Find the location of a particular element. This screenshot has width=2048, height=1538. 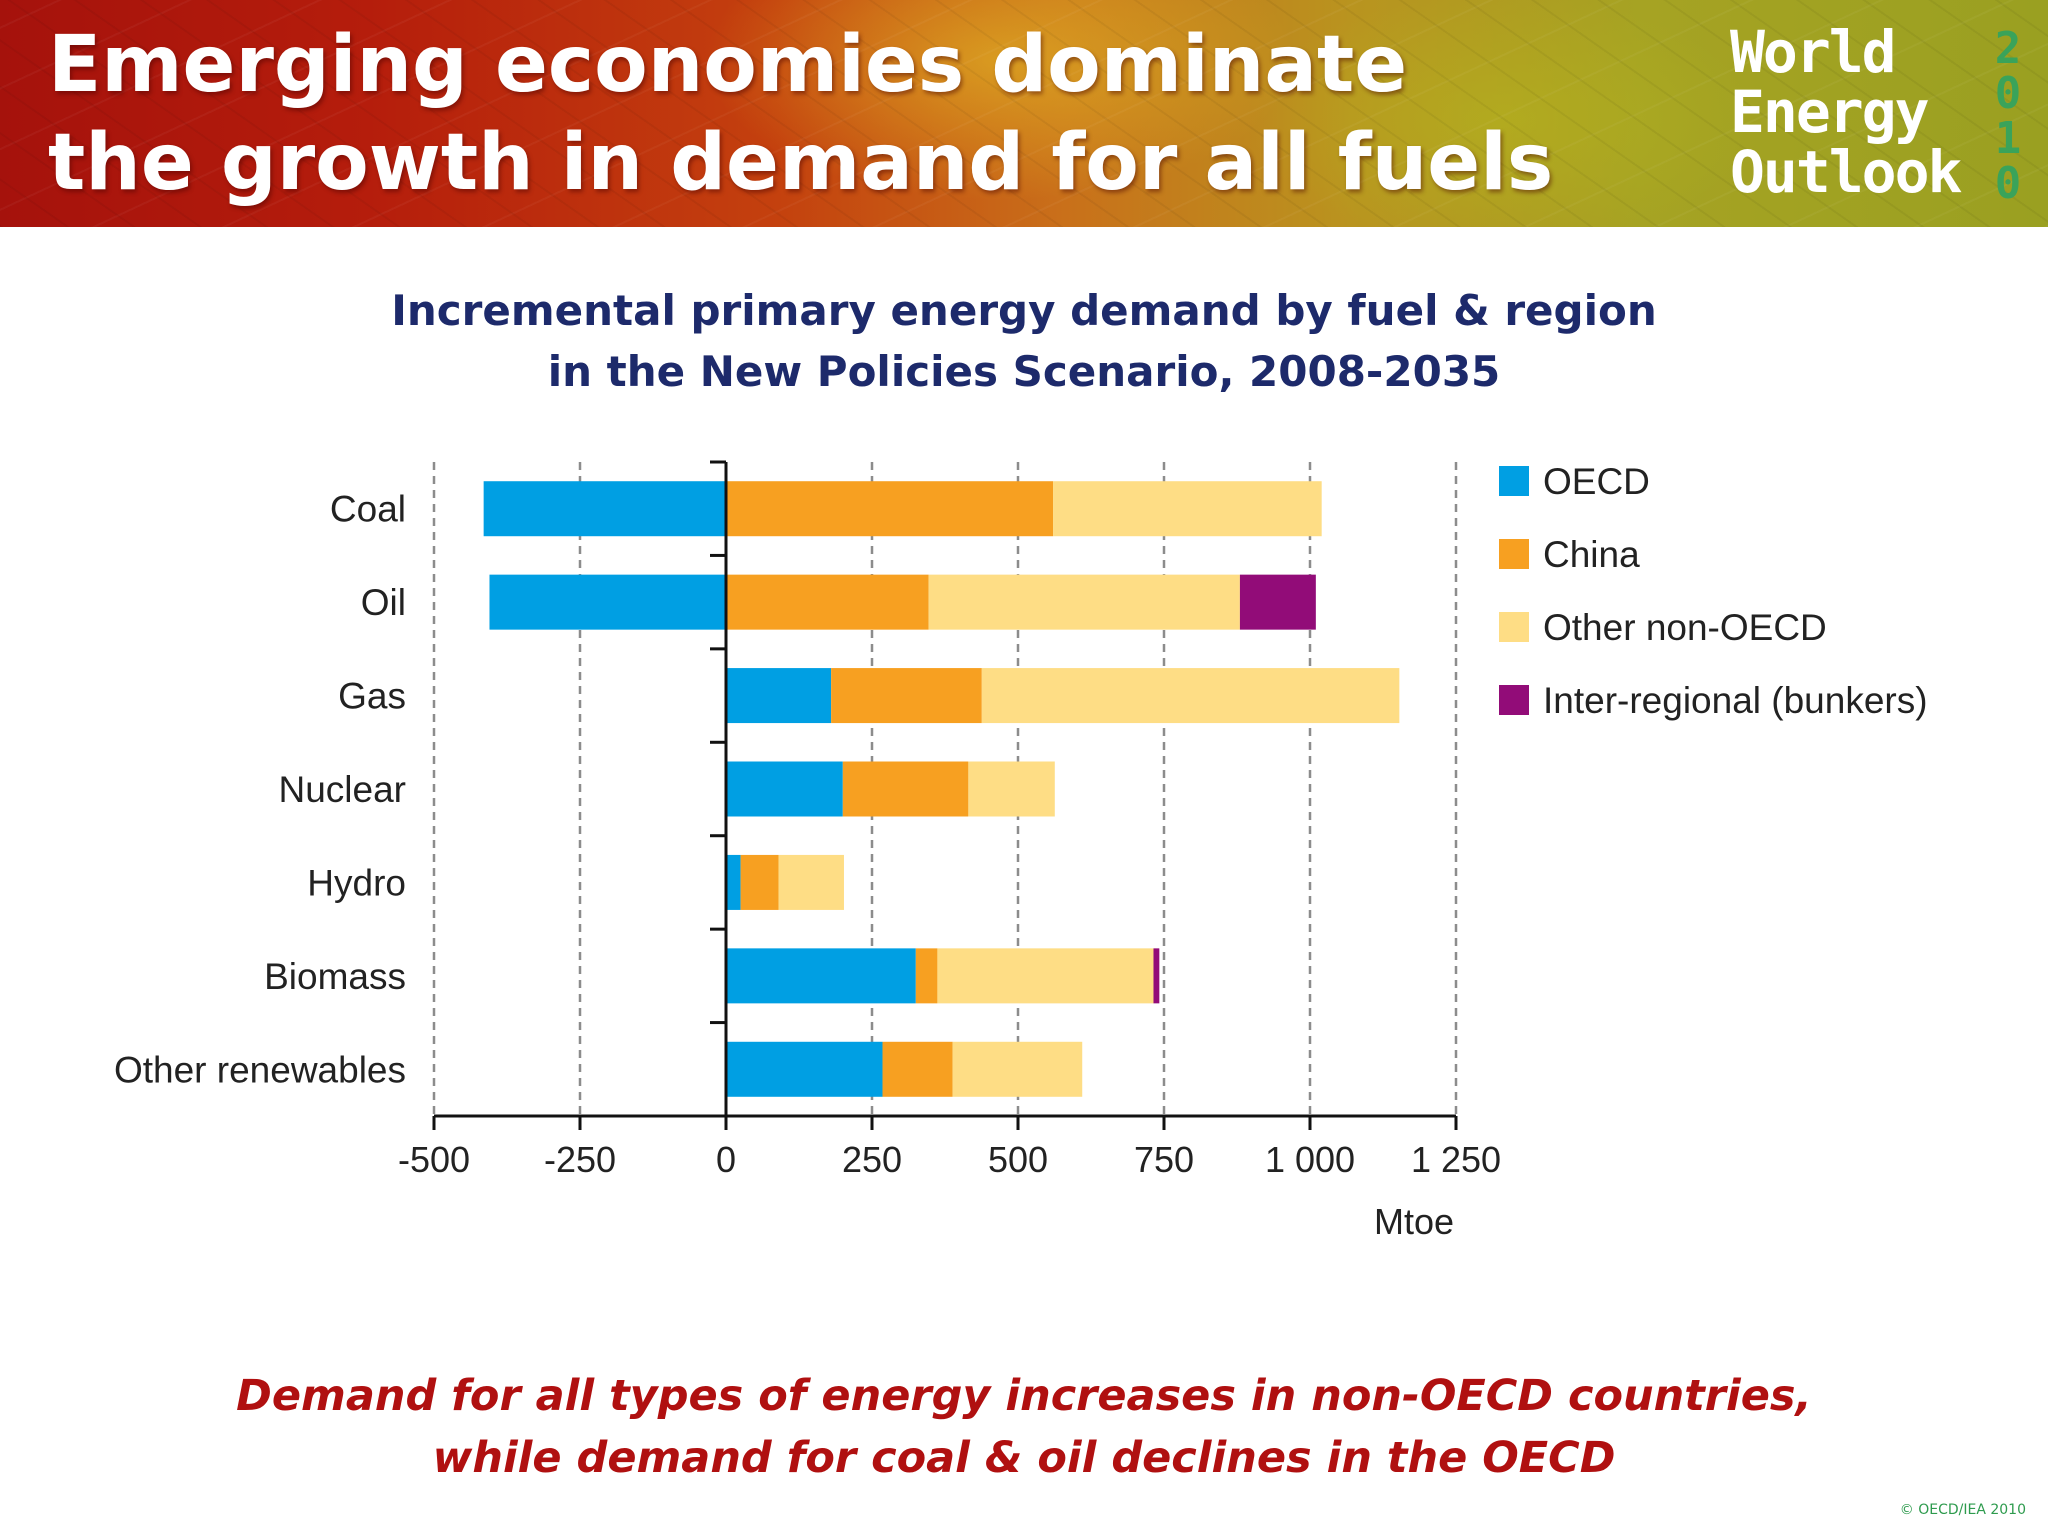

weo-year-digit: 1 is located at coordinates (2008, 138).